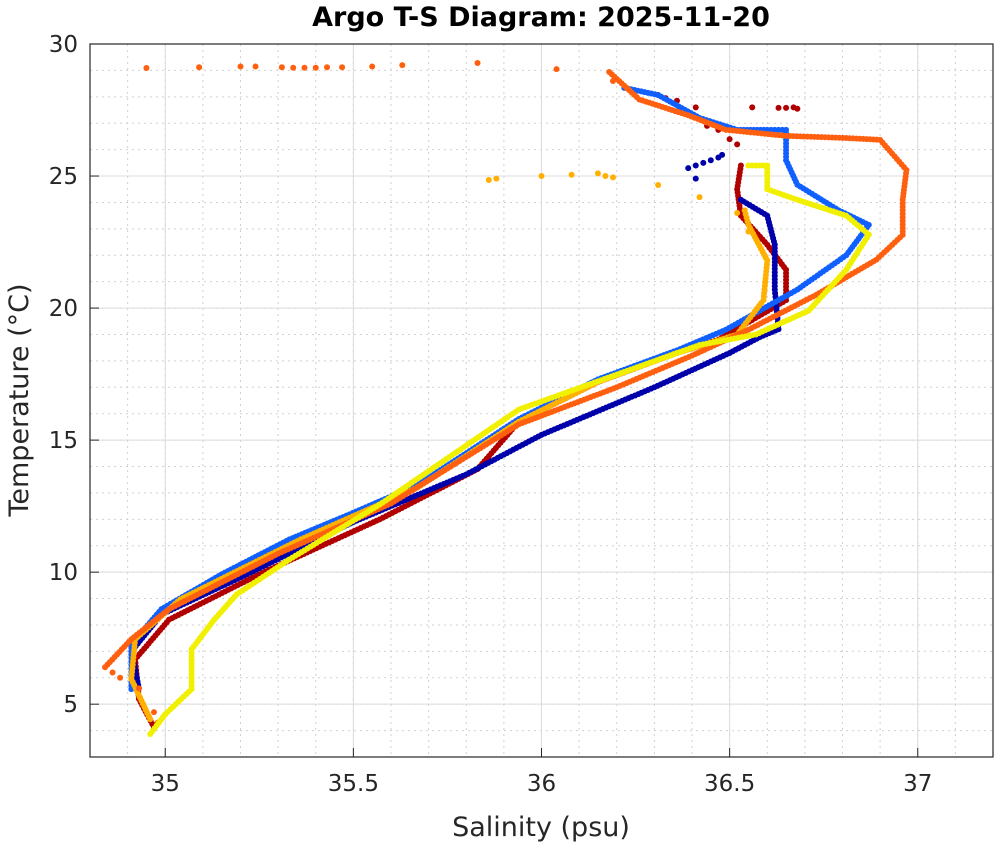 The image size is (997, 846). What do you see at coordinates (63, 441) in the screenshot?
I see `y-tick-label: 15` at bounding box center [63, 441].